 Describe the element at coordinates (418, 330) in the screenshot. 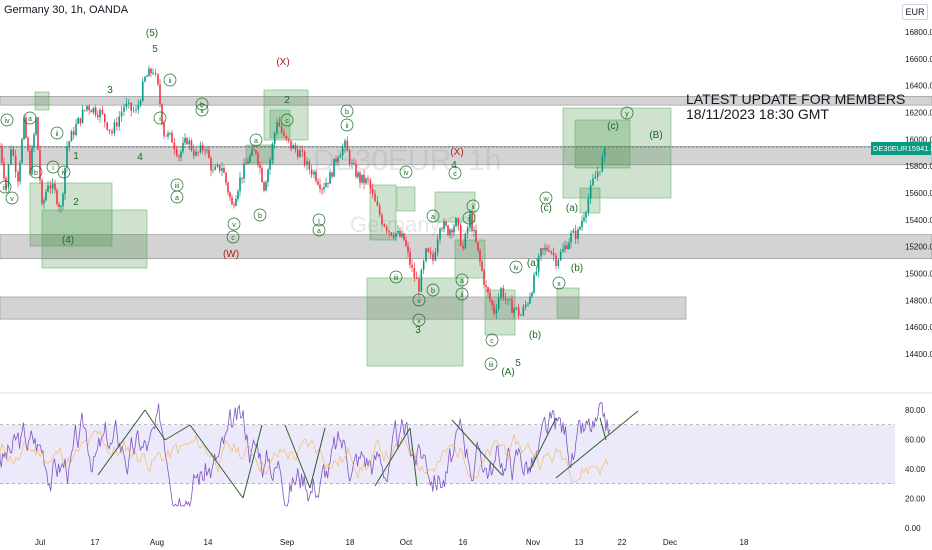

I see `wave-label: 3` at that location.